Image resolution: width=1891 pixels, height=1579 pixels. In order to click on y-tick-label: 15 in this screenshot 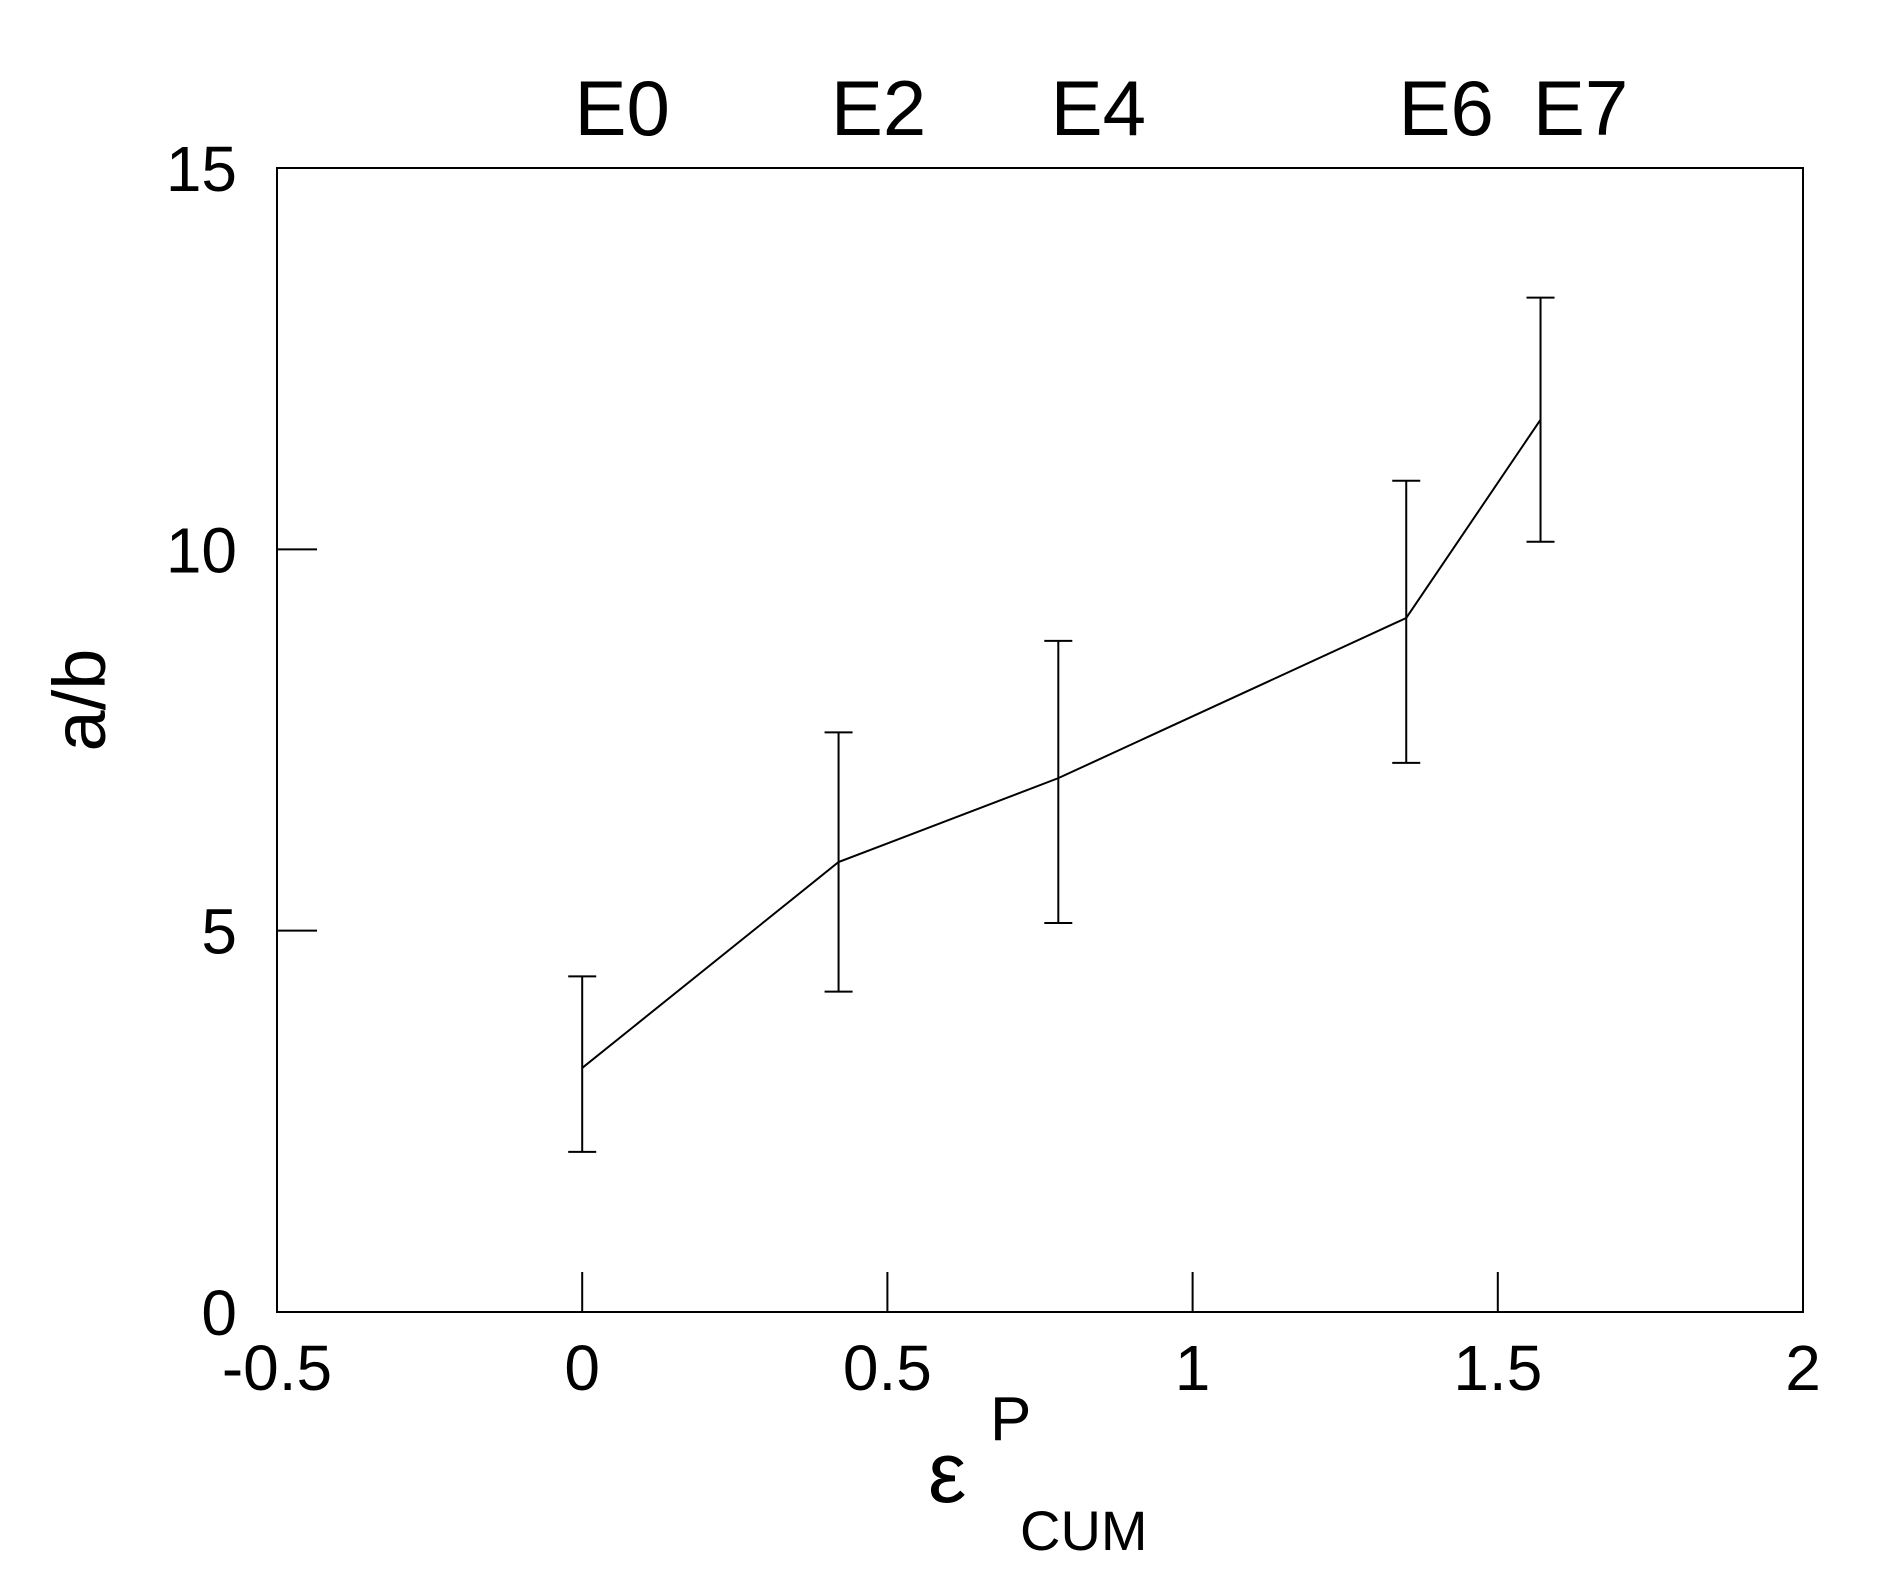, I will do `click(201, 169)`.